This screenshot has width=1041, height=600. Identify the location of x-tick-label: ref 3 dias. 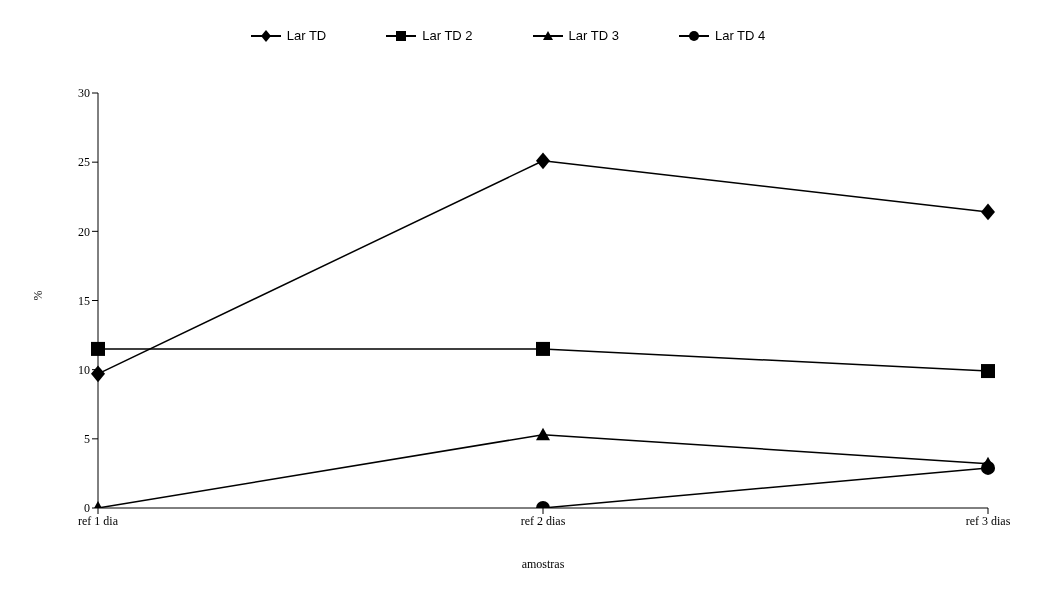
(988, 520).